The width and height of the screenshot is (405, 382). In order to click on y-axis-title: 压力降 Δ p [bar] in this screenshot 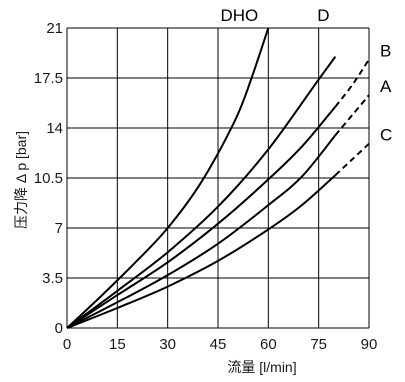, I will do `click(21, 180)`.